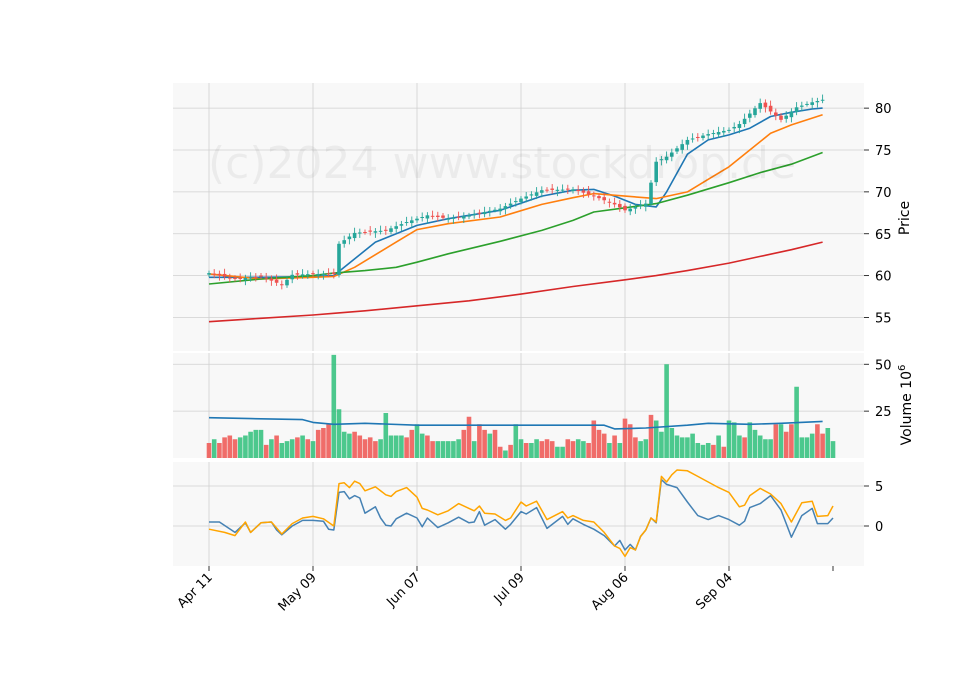 Image resolution: width=960 pixels, height=694 pixels. What do you see at coordinates (883, 365) in the screenshot?
I see `volume-ytick-label: 50` at bounding box center [883, 365].